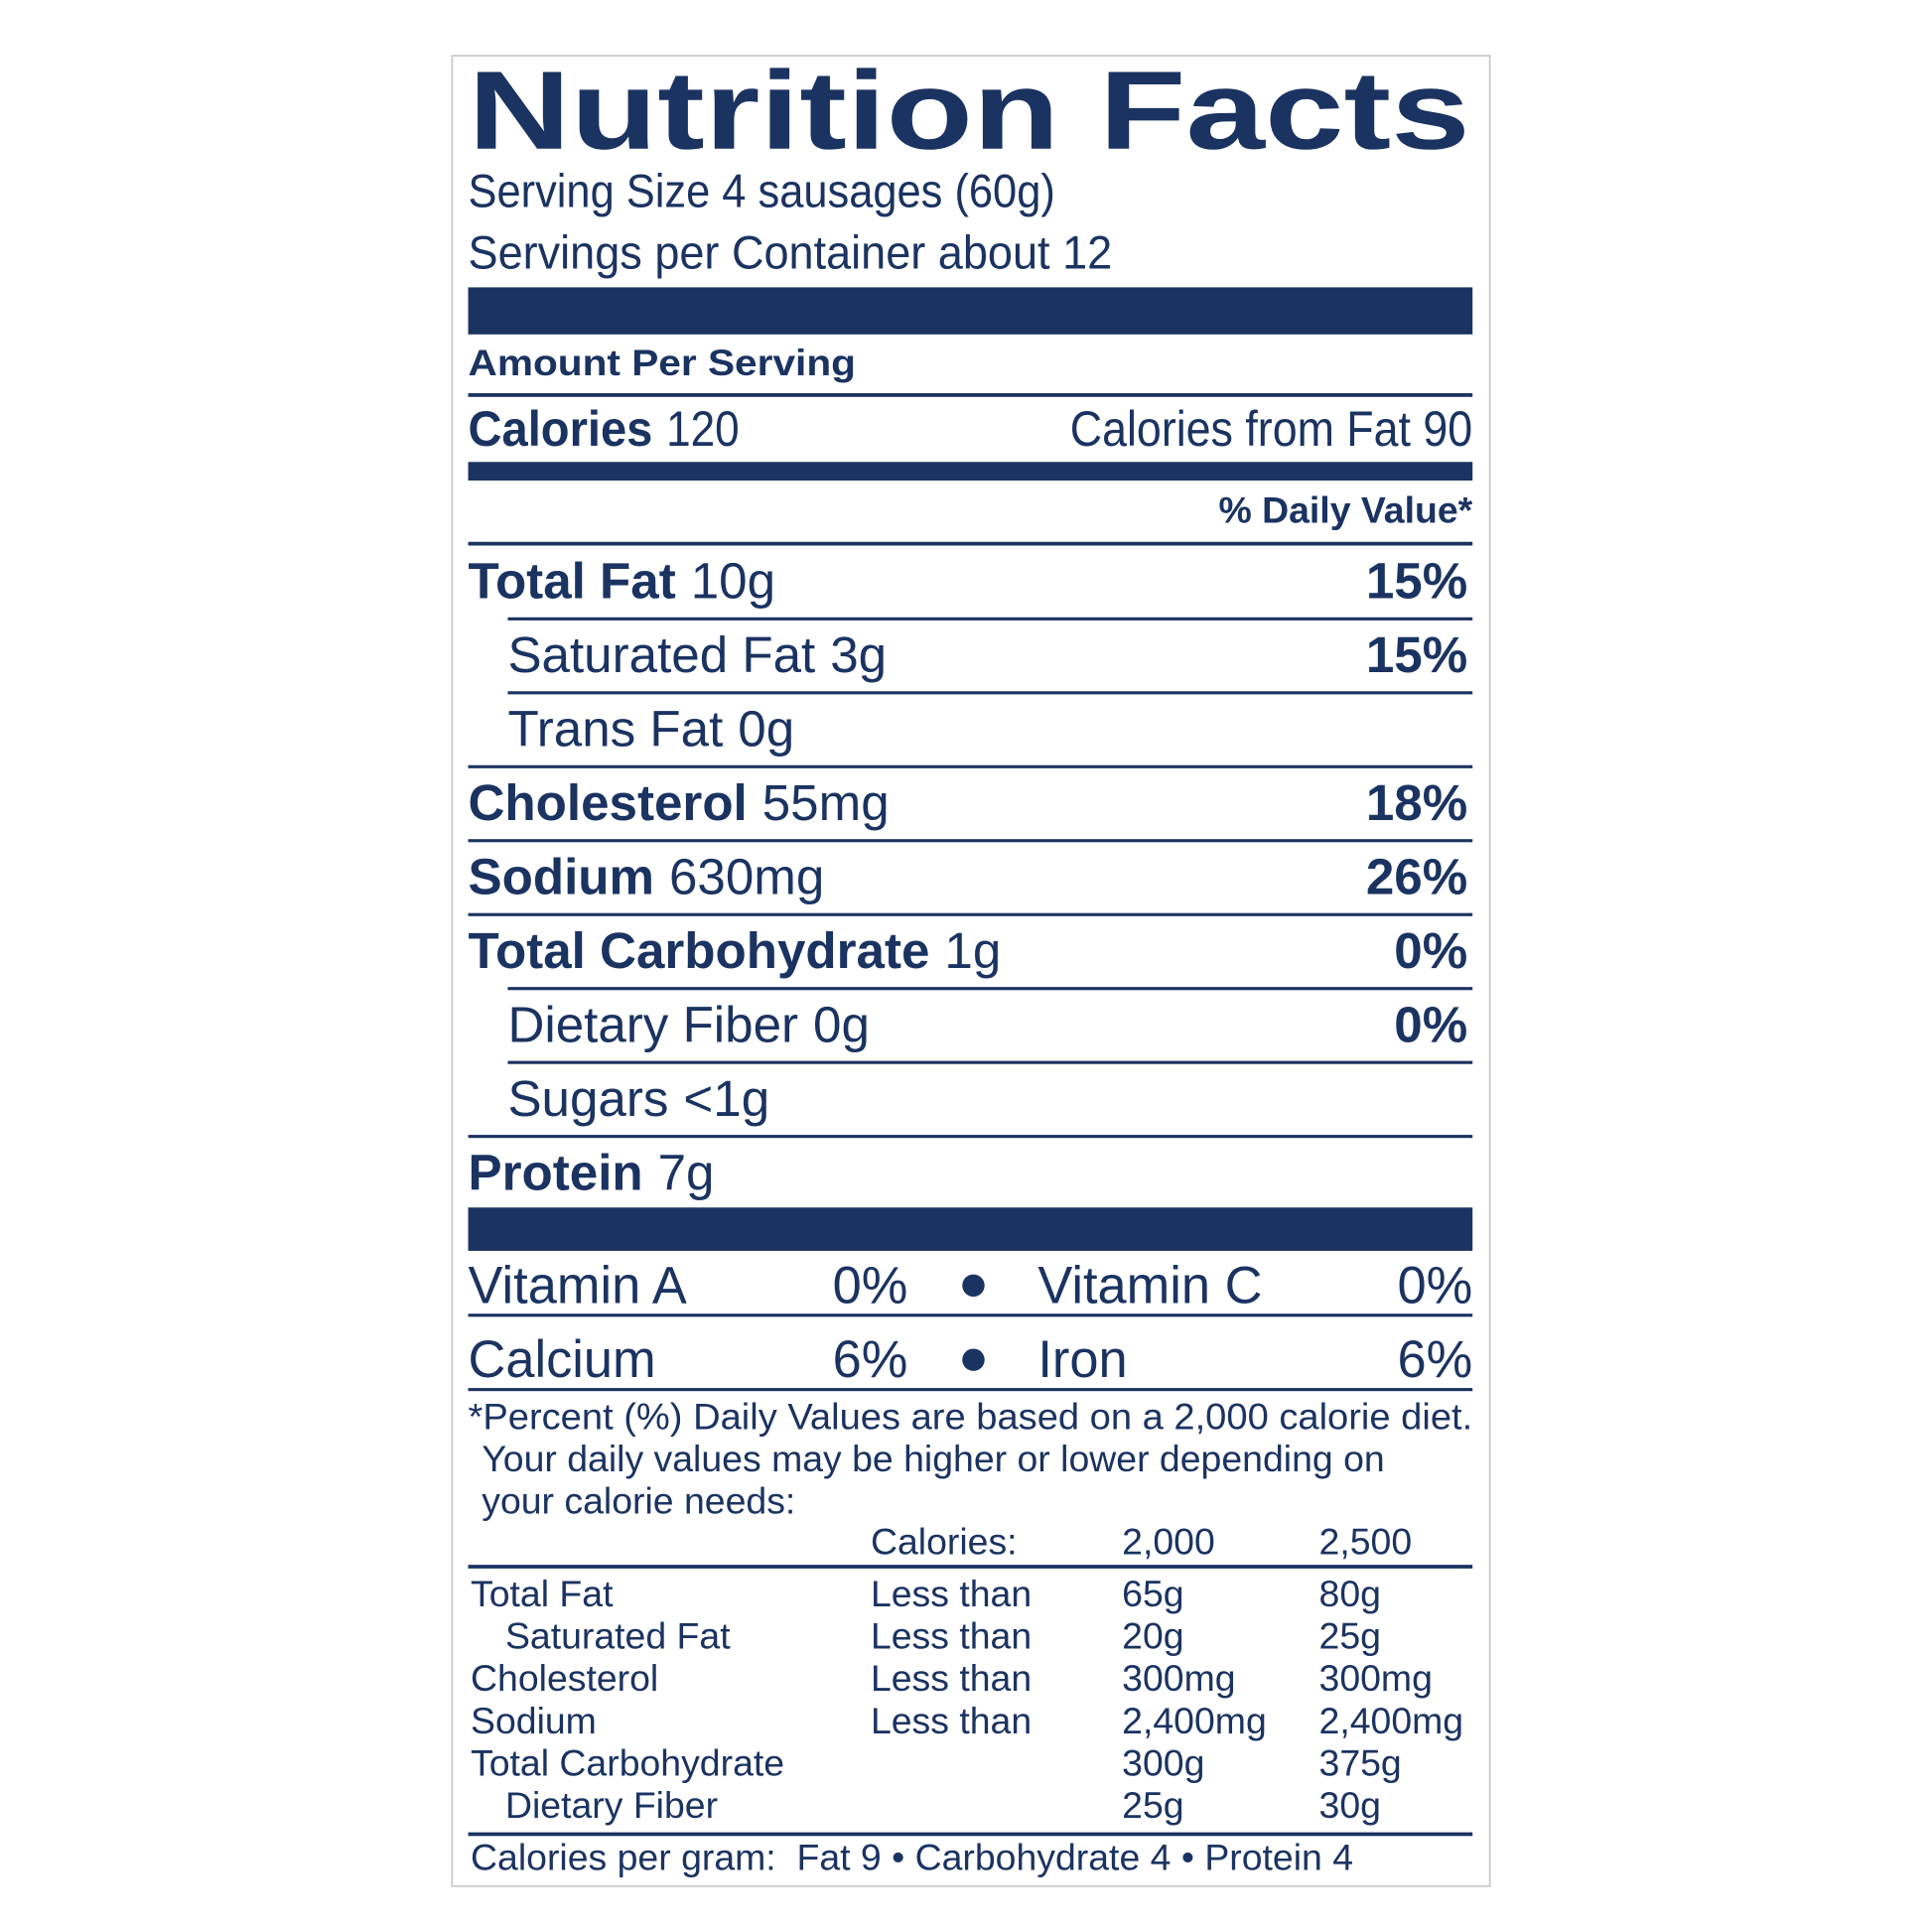  What do you see at coordinates (1152, 1594) in the screenshot?
I see `reference-2000: 65g` at bounding box center [1152, 1594].